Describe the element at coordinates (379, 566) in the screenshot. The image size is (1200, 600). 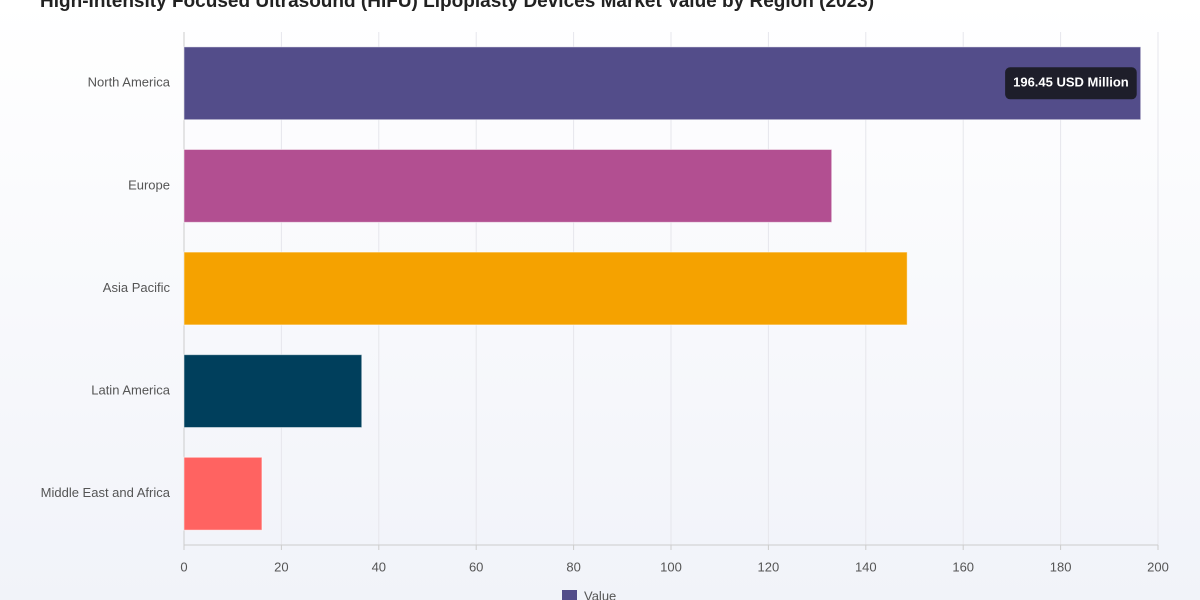
I see `x-tick-label: 40` at that location.